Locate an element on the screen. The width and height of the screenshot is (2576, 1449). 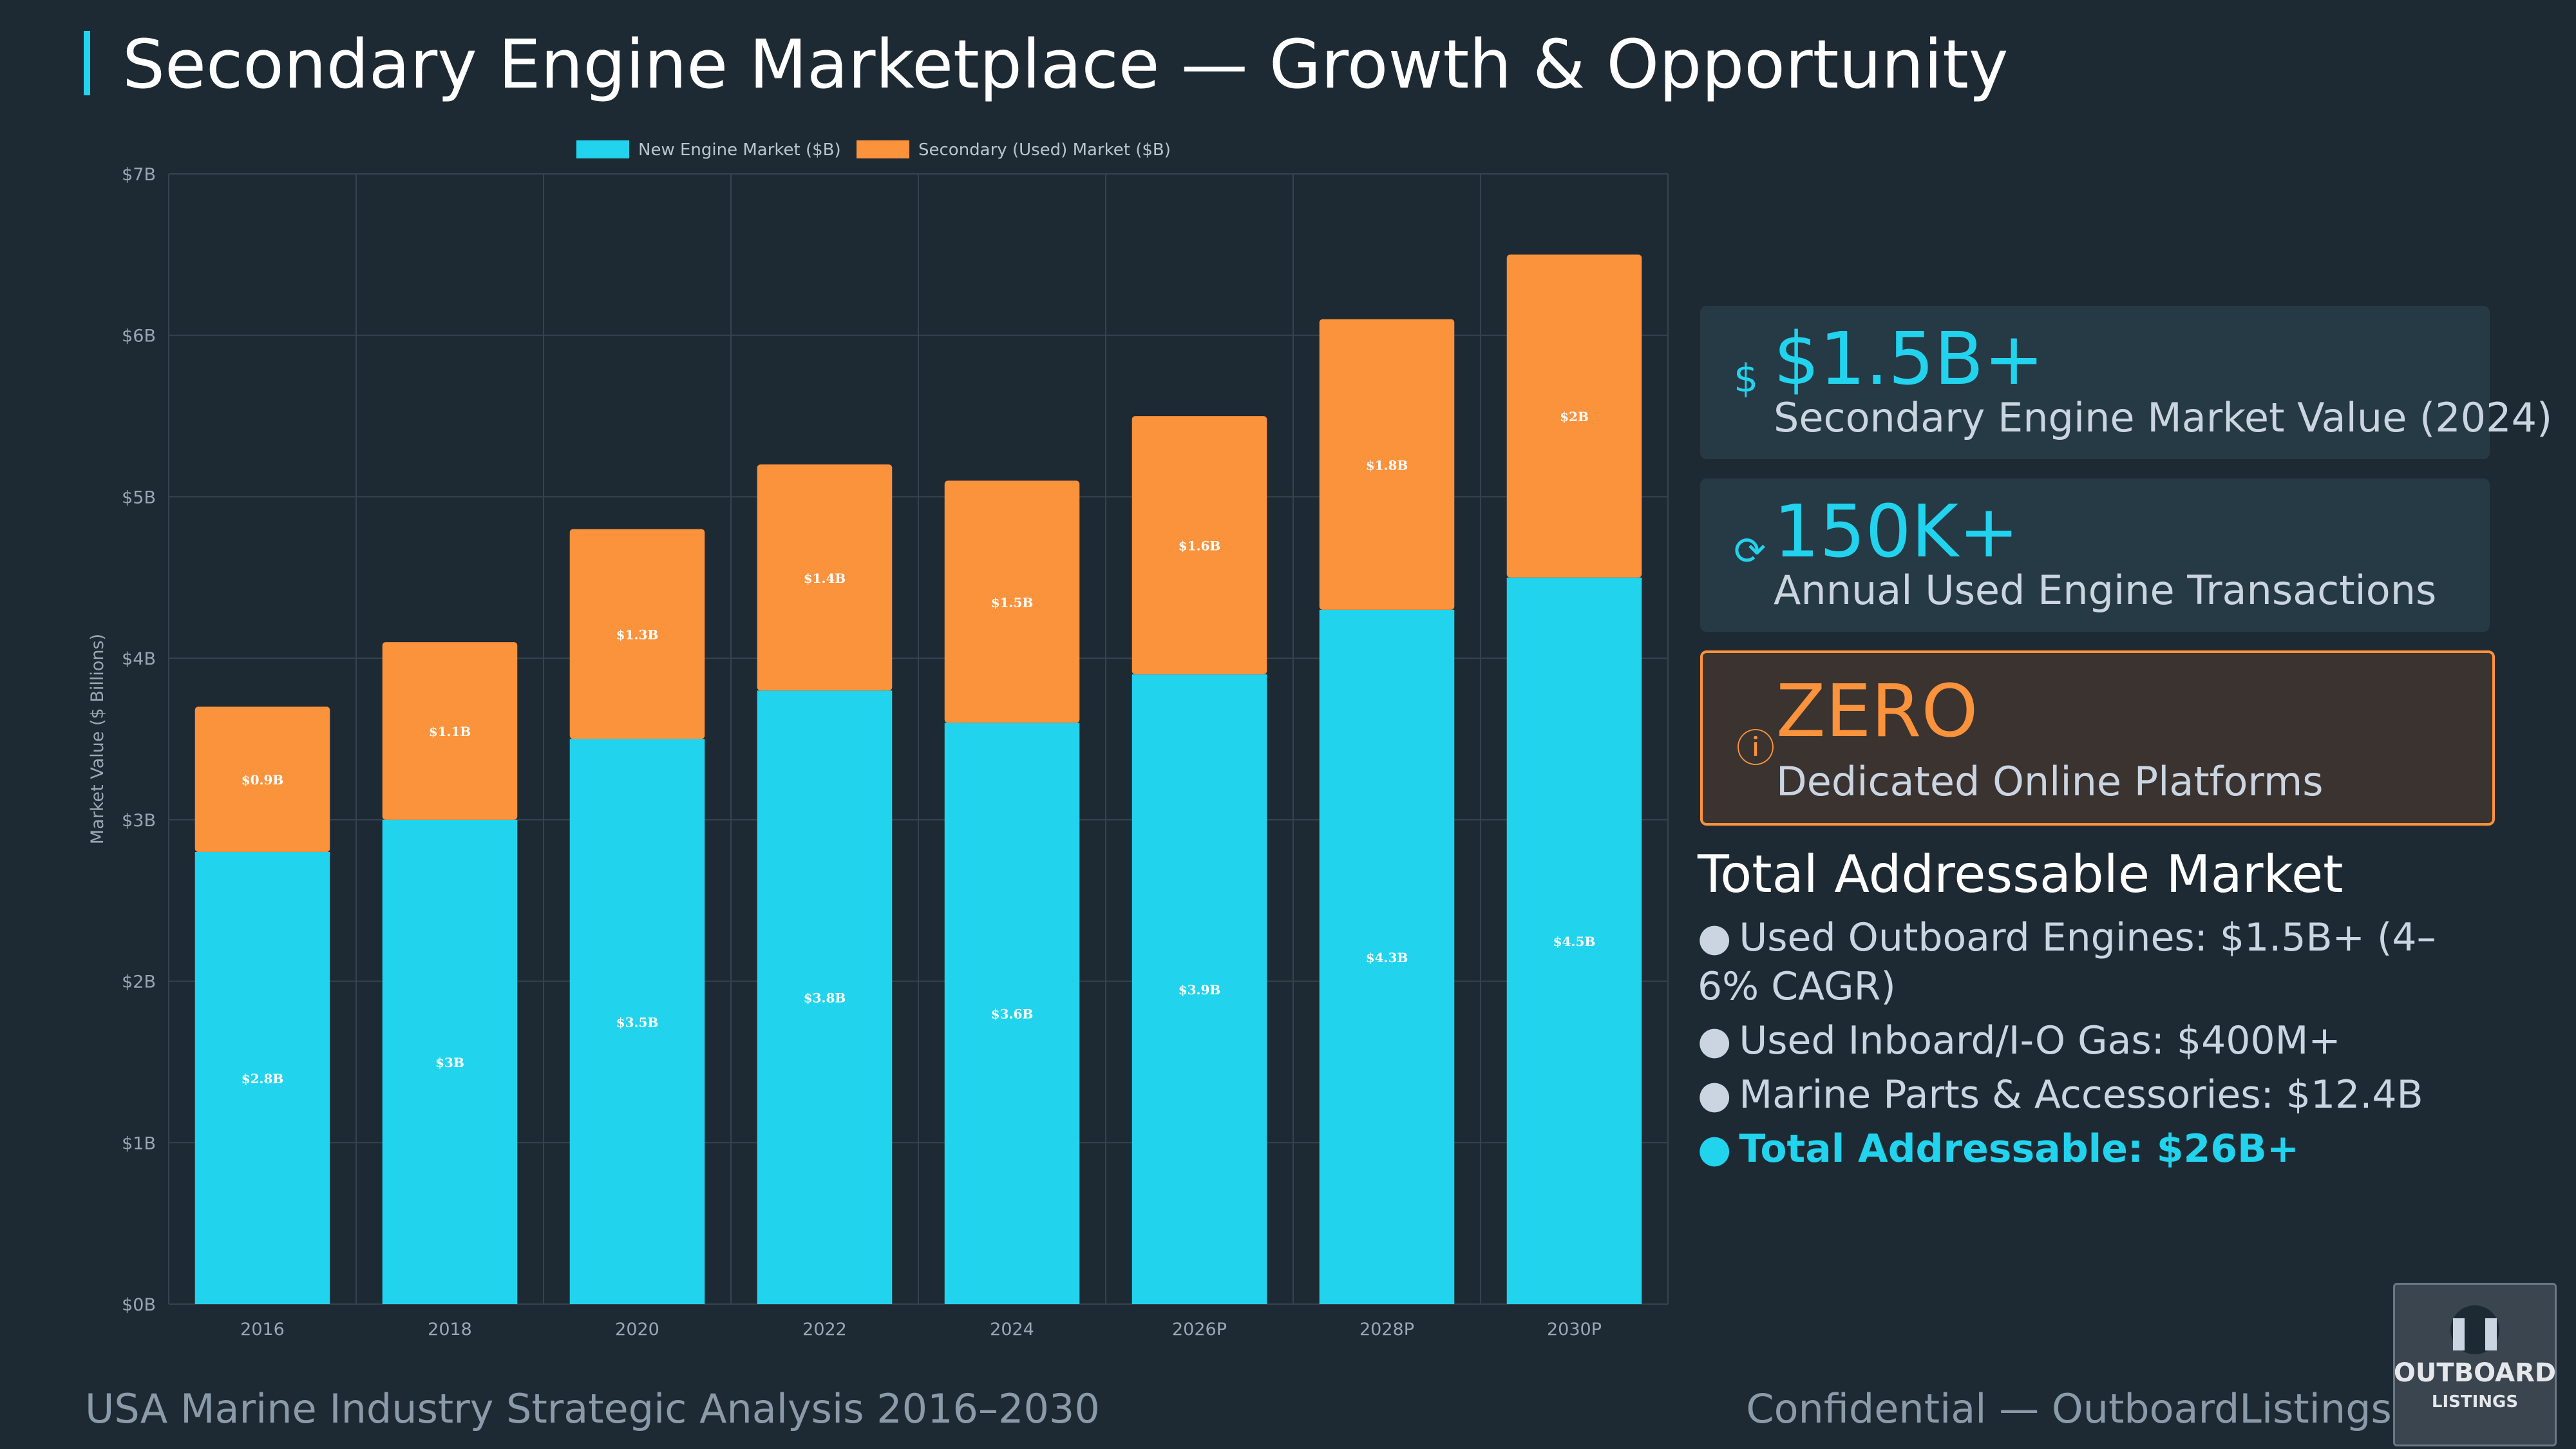
y-tick-label: $0B is located at coordinates (139, 1305).